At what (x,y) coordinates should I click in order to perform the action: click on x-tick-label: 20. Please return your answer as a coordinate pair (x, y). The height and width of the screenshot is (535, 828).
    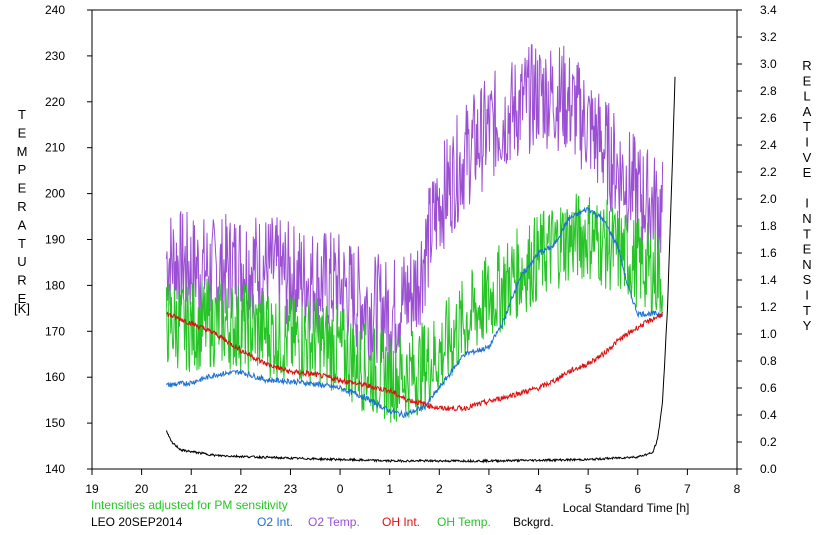
    Looking at the image, I should click on (142, 489).